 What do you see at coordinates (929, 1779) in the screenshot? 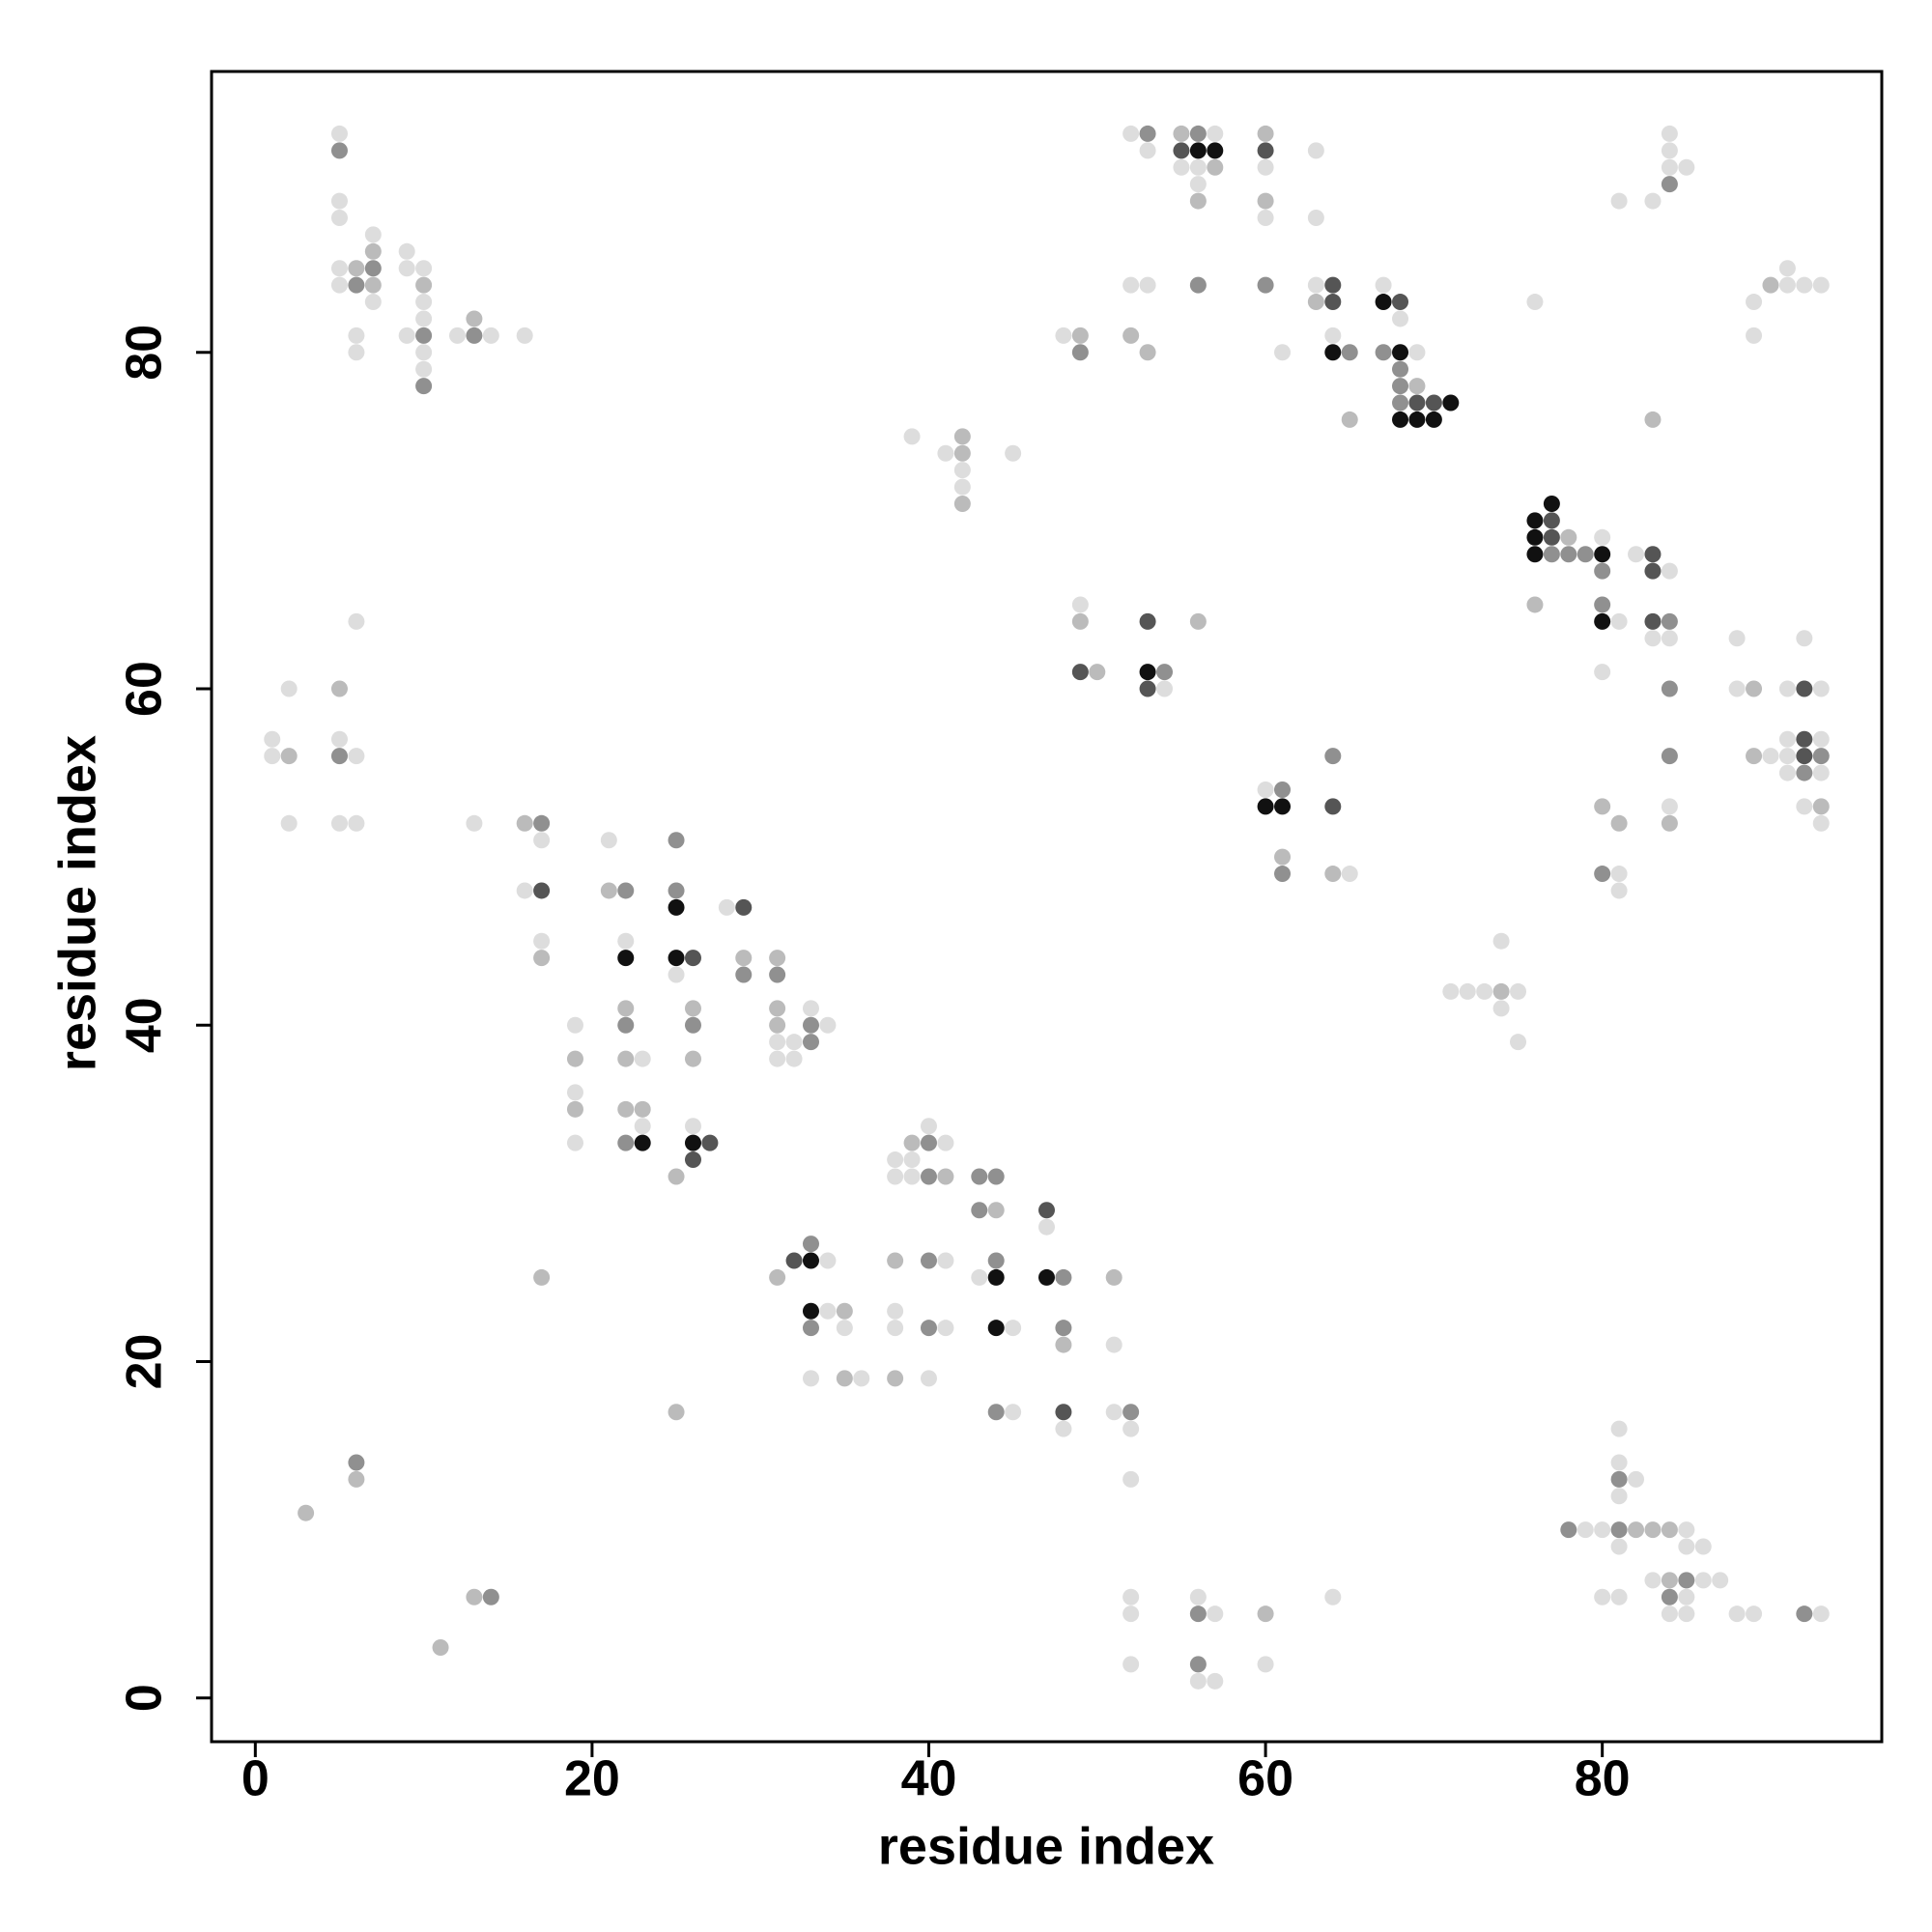
I see `x-tick-label: 40` at bounding box center [929, 1779].